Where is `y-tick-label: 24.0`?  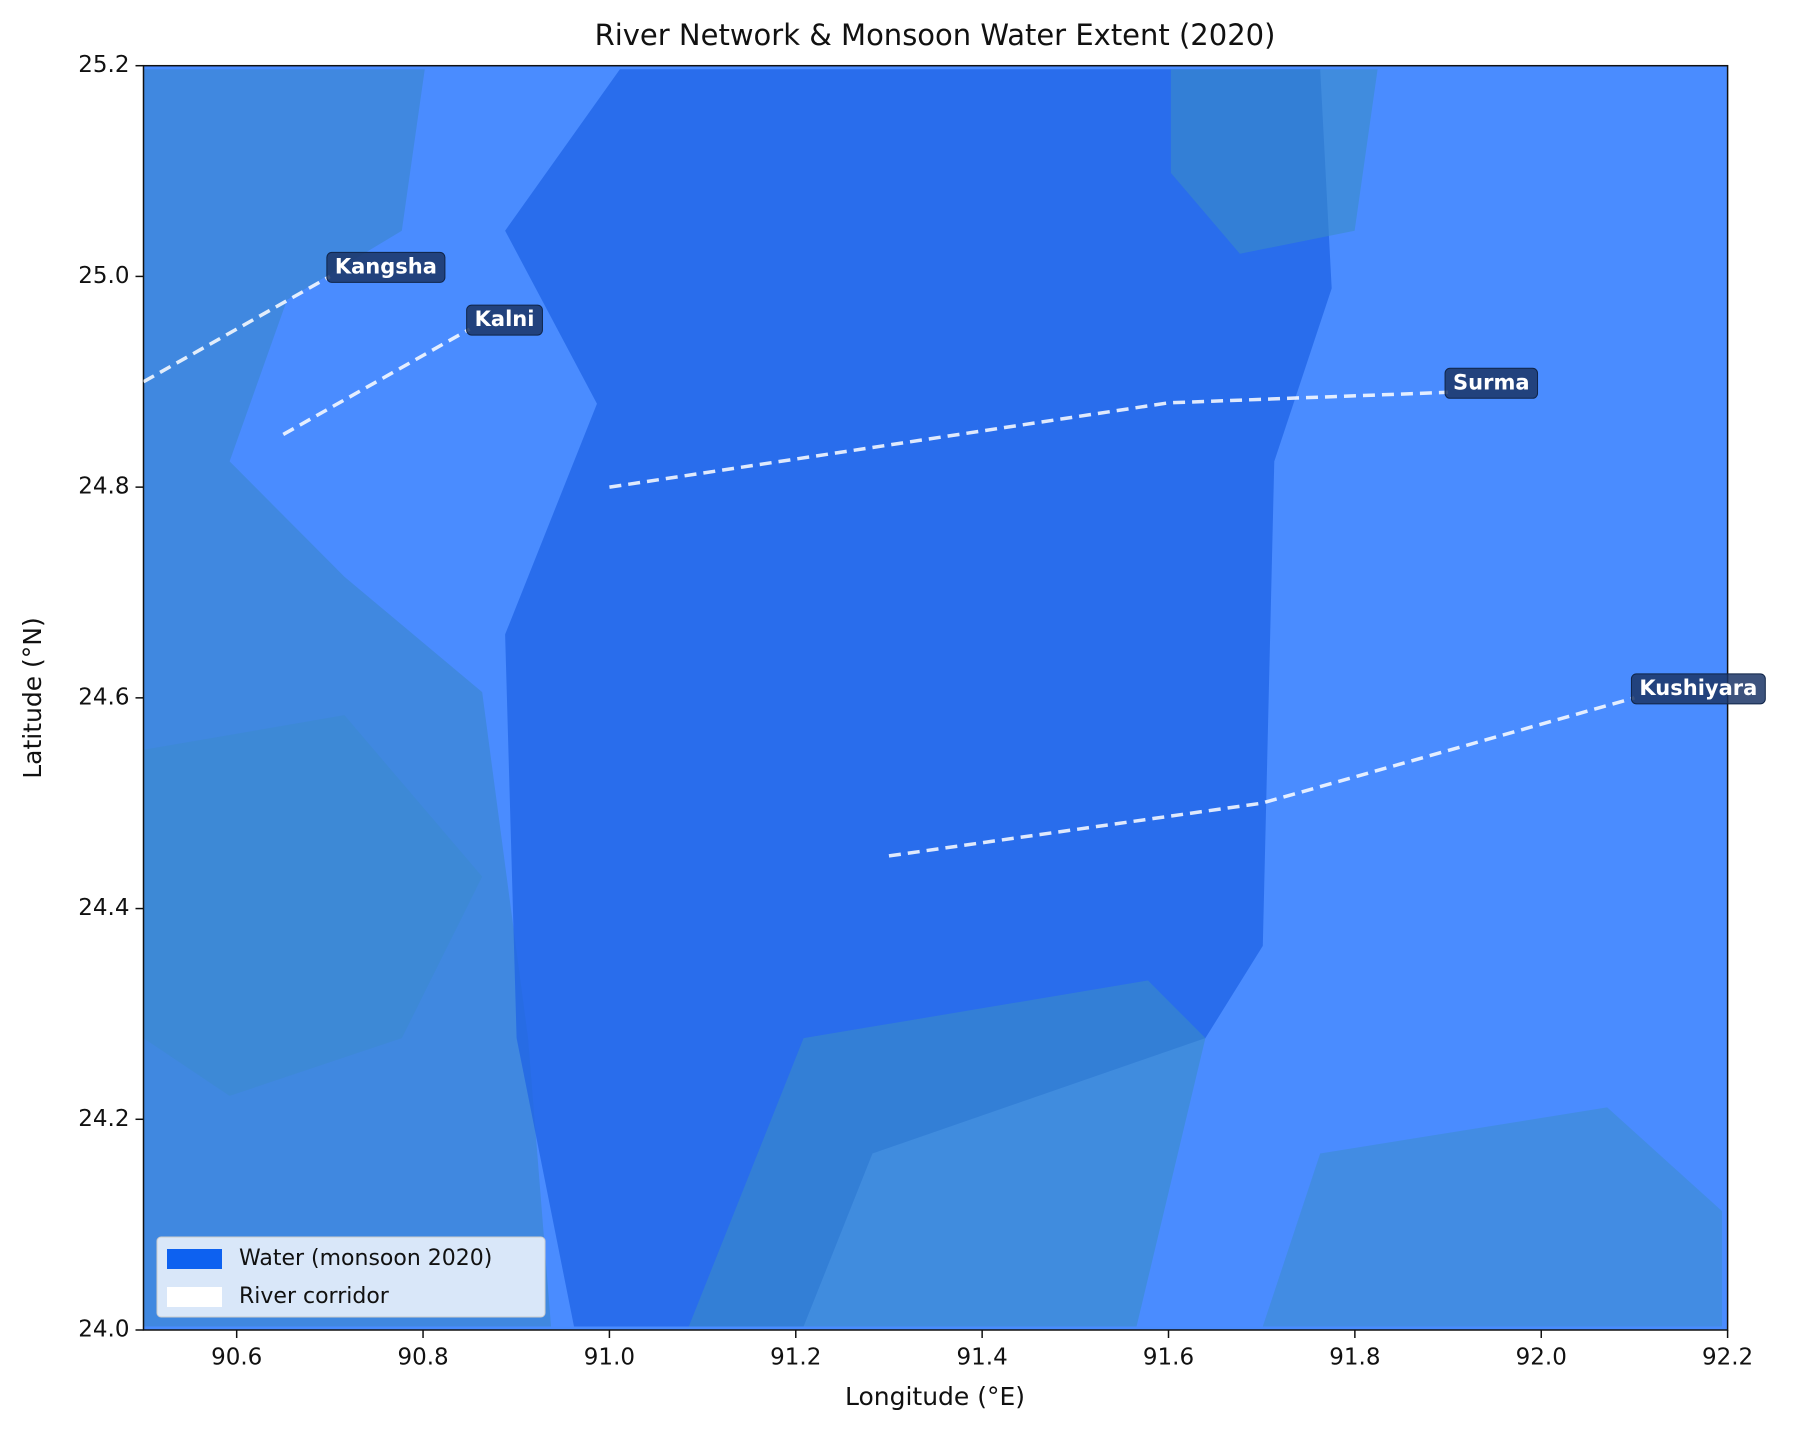 y-tick-label: 24.0 is located at coordinates (103, 1330).